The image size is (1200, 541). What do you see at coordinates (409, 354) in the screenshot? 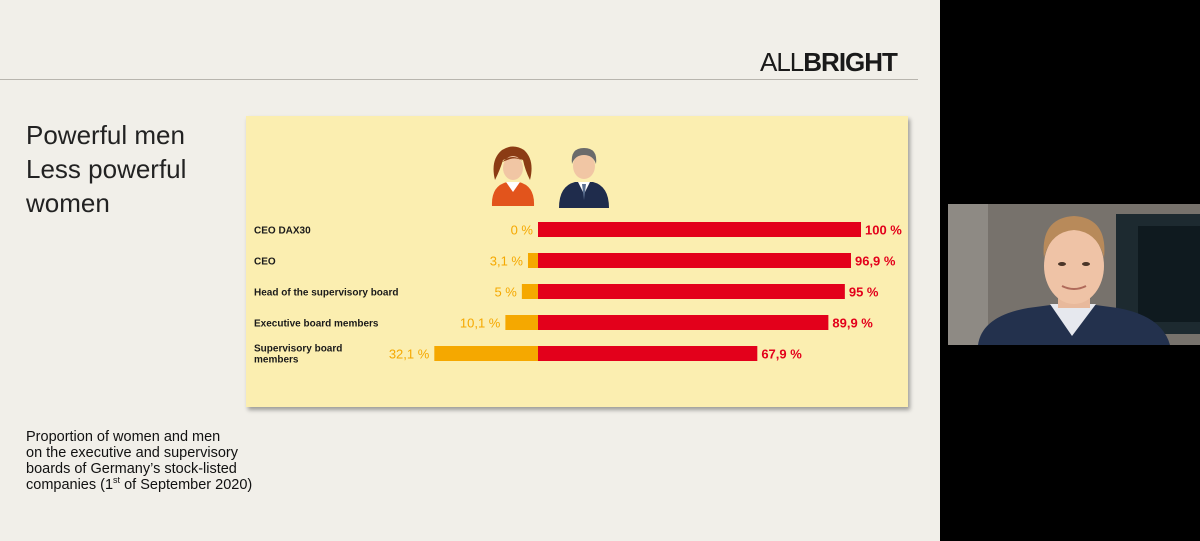
I see `women-value-label: 32,1 %` at bounding box center [409, 354].